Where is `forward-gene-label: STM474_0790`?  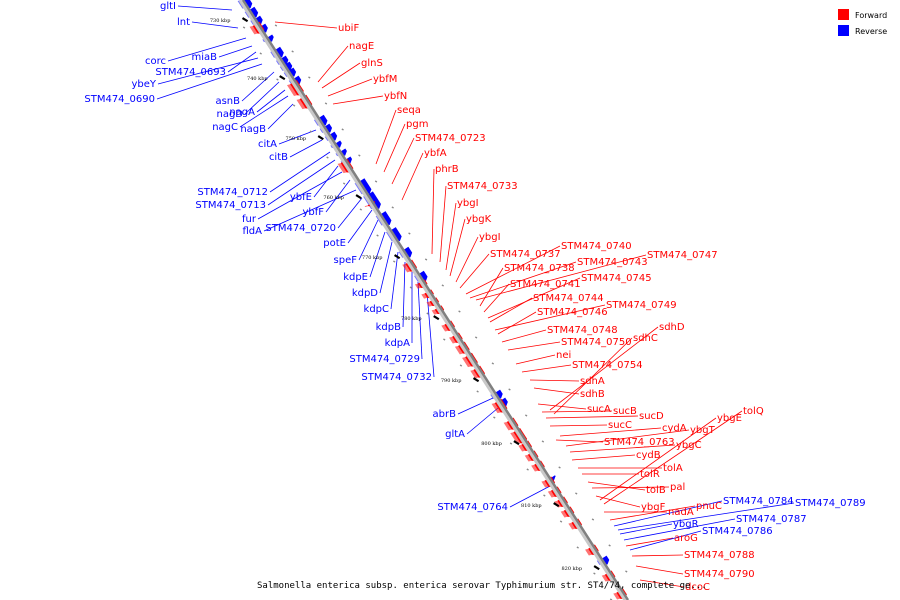
forward-gene-label: STM474_0790 is located at coordinates (719, 574).